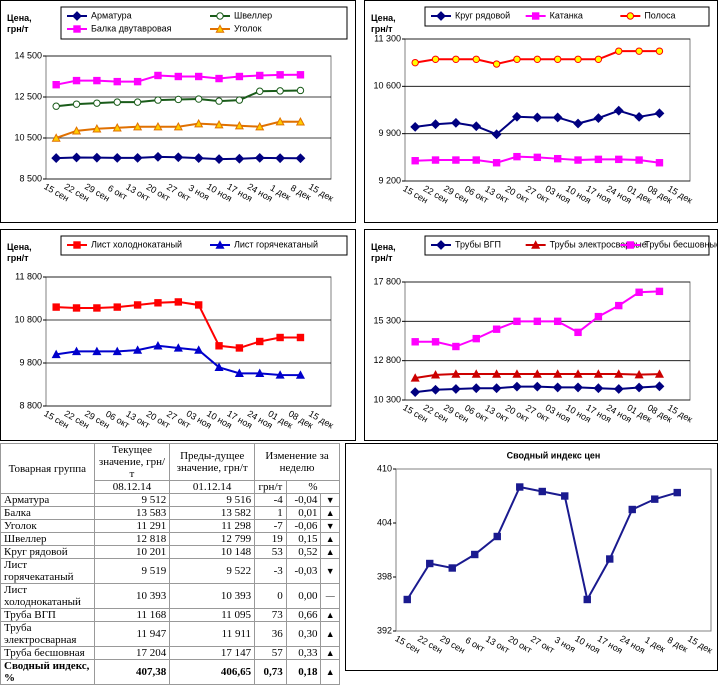 This screenshot has width=720, height=685. I want to click on y-tick-label: 15 300, so click(387, 321).